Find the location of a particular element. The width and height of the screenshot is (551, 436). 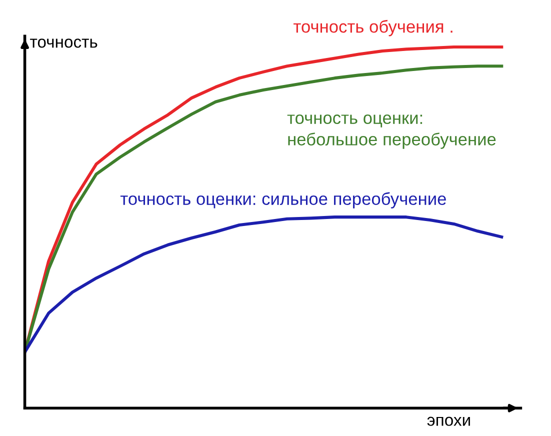

series-label: точность обучения . is located at coordinates (373, 28).